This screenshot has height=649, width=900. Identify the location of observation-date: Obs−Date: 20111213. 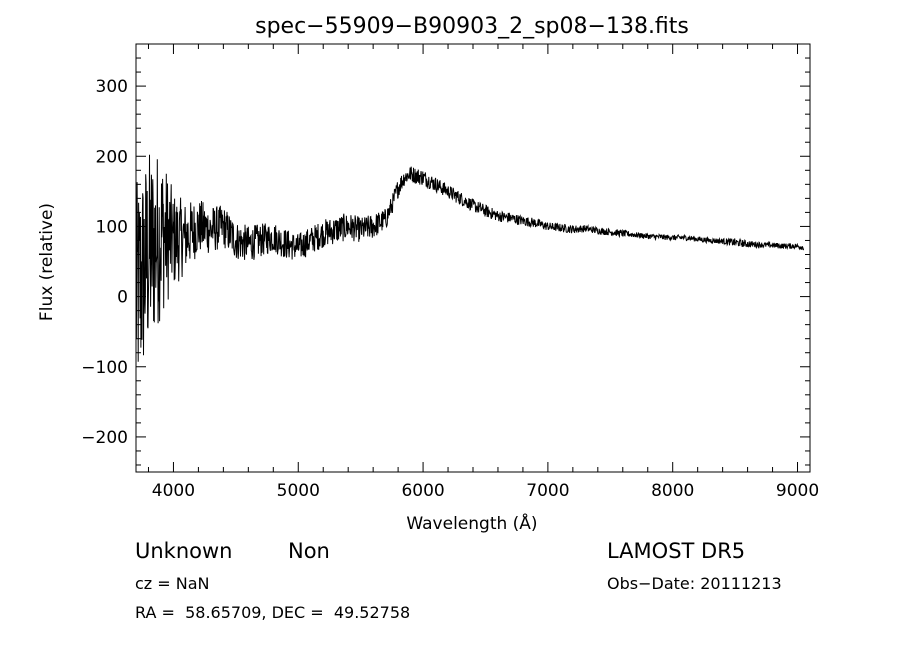
(694, 583).